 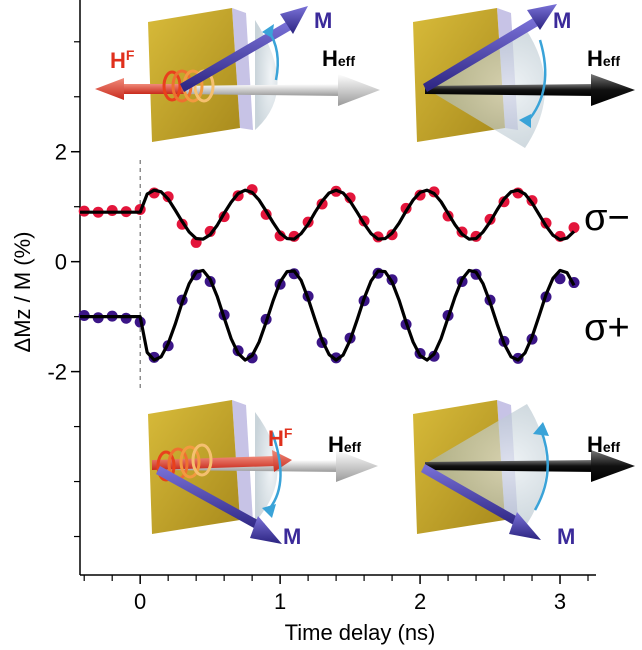 I want to click on x-tick-label: 1, so click(x=280, y=601).